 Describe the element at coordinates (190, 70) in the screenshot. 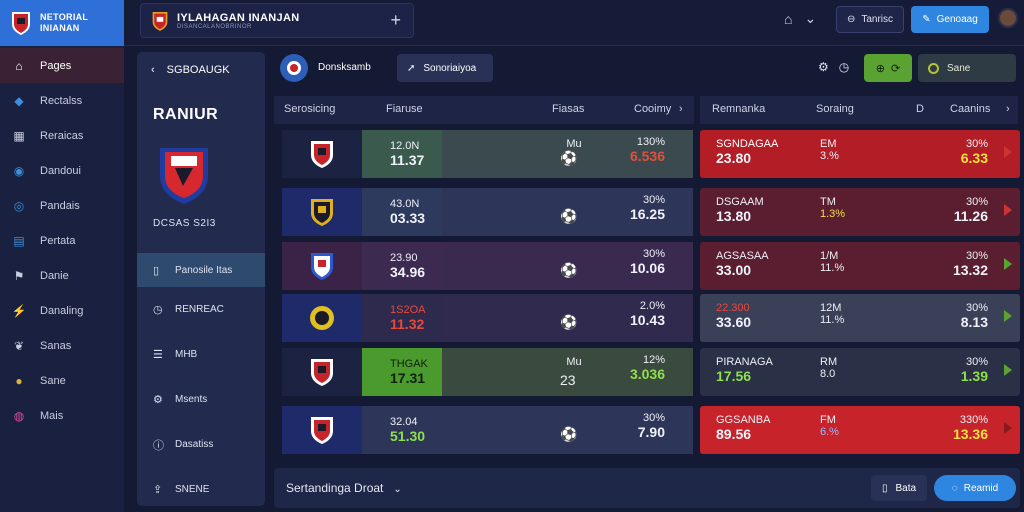

I see `back-button: ‹ SGBOAUGK` at that location.